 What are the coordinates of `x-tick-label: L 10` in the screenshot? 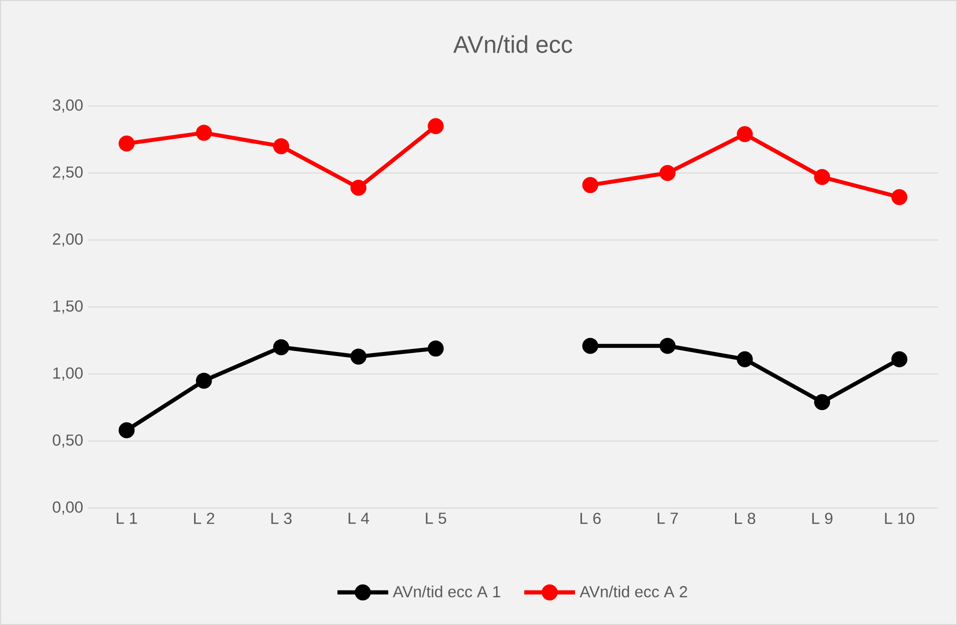 It's located at (899, 518).